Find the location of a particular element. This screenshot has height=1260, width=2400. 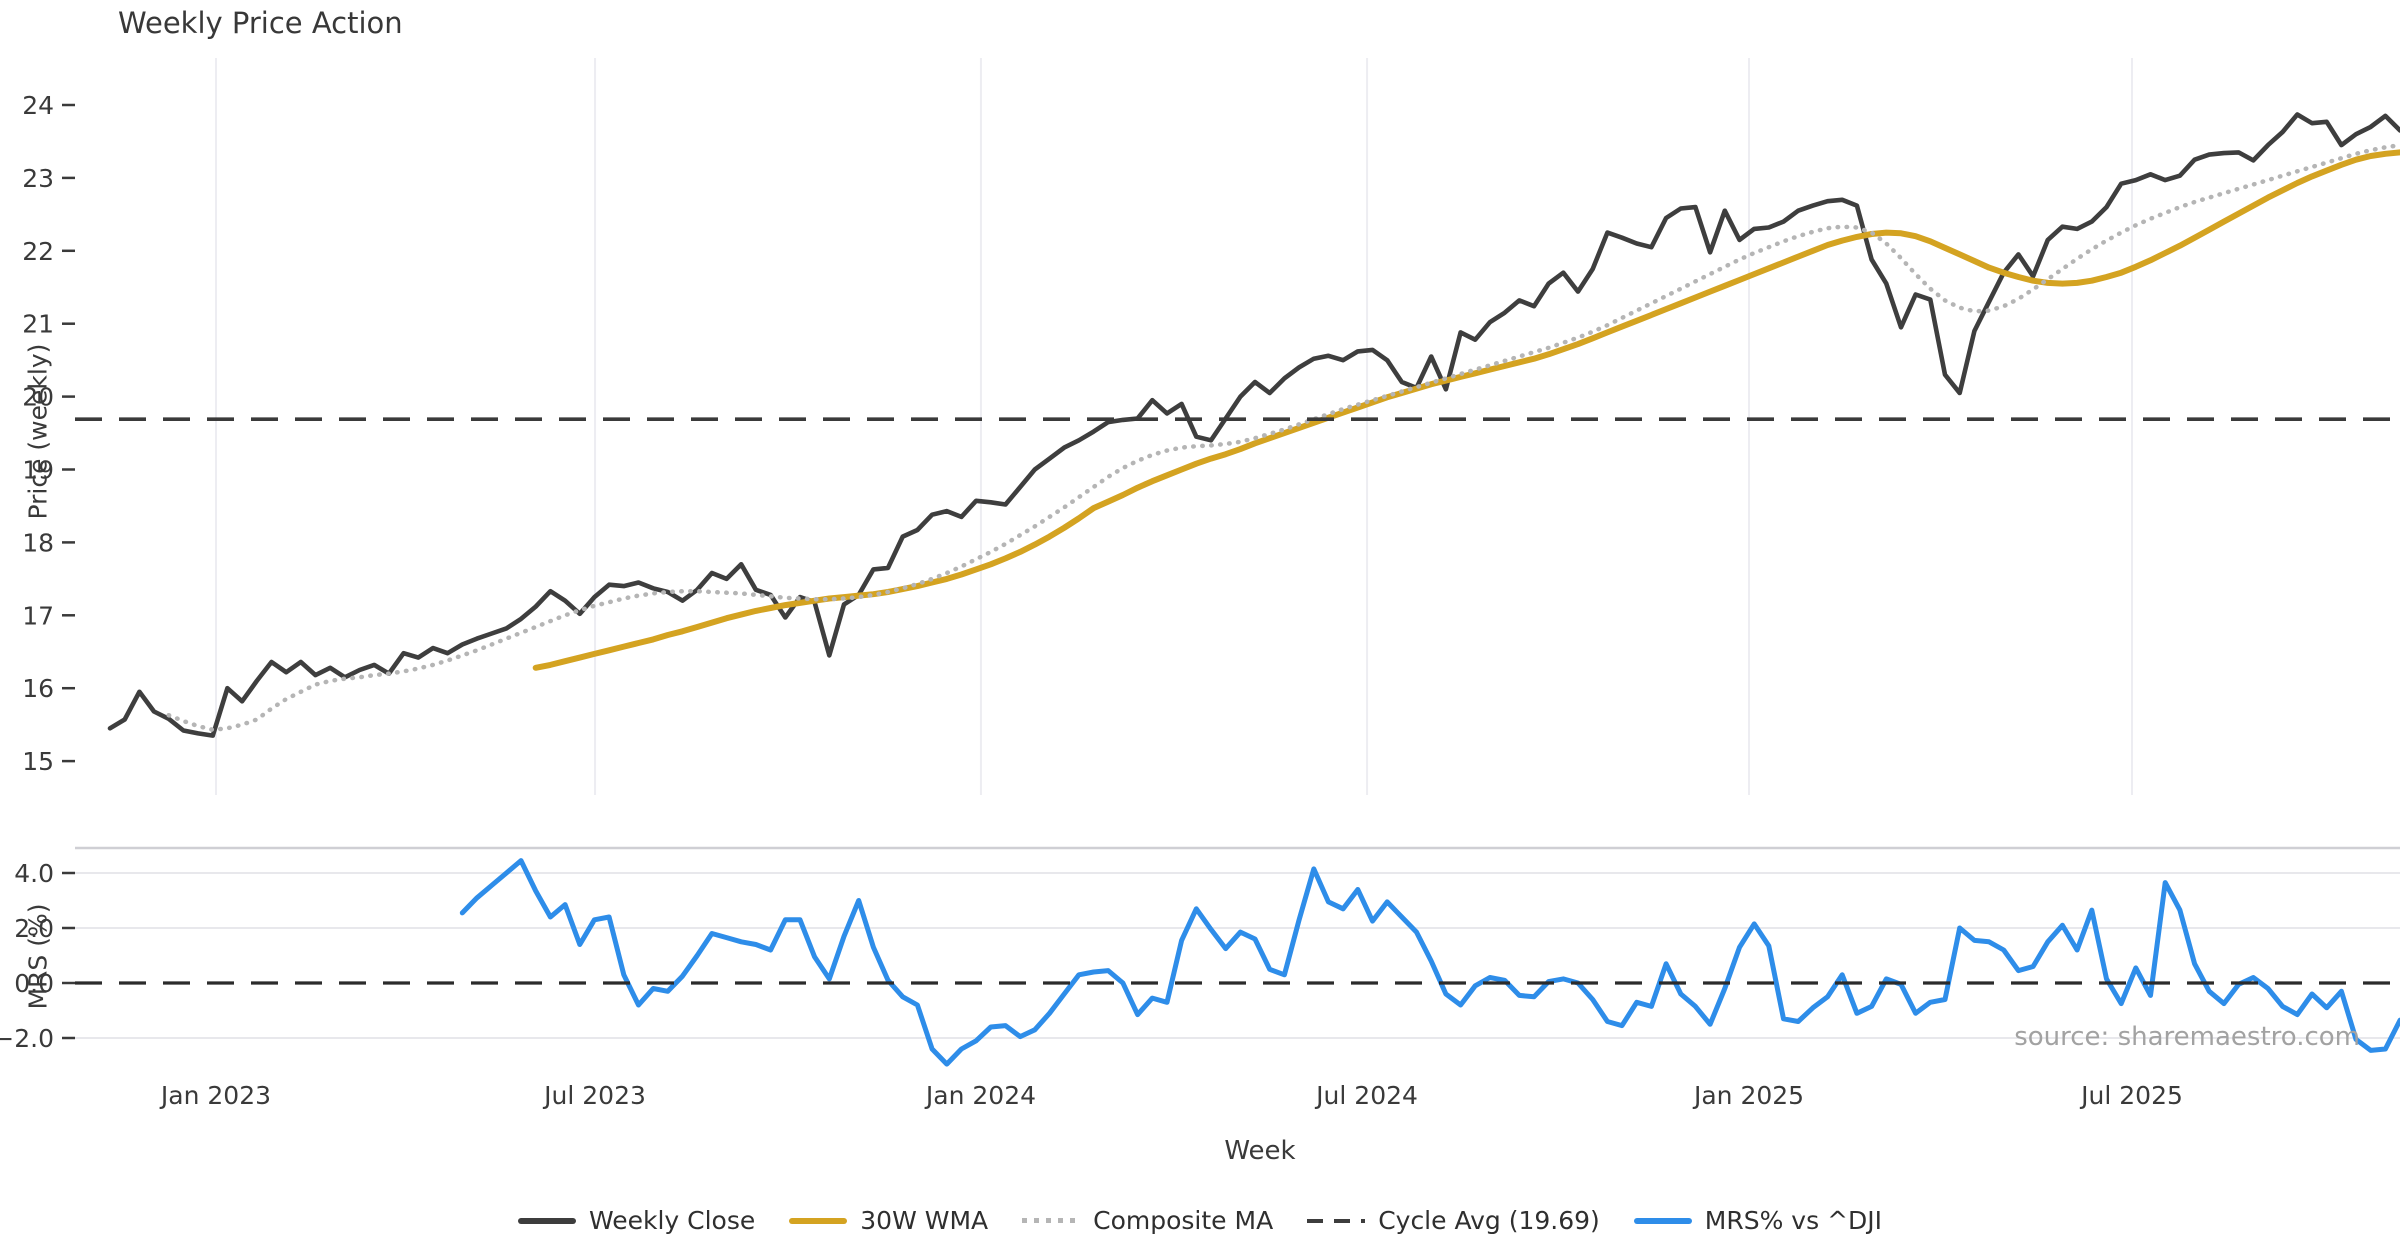

composite-ma-line-swatch is located at coordinates (1051, 1220).